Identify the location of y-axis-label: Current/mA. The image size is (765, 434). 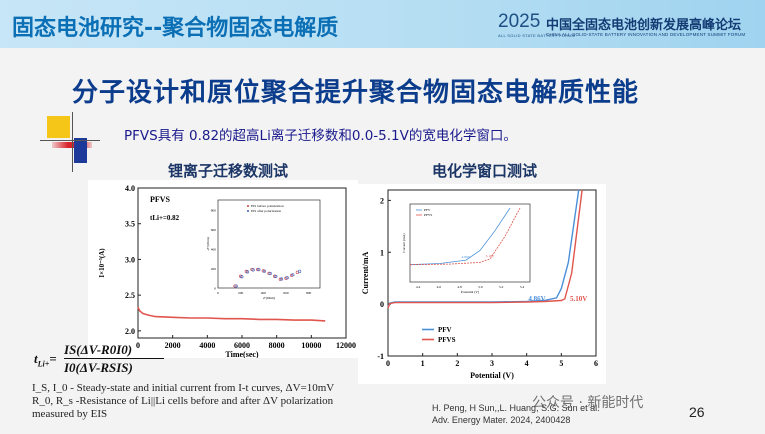
(365, 273).